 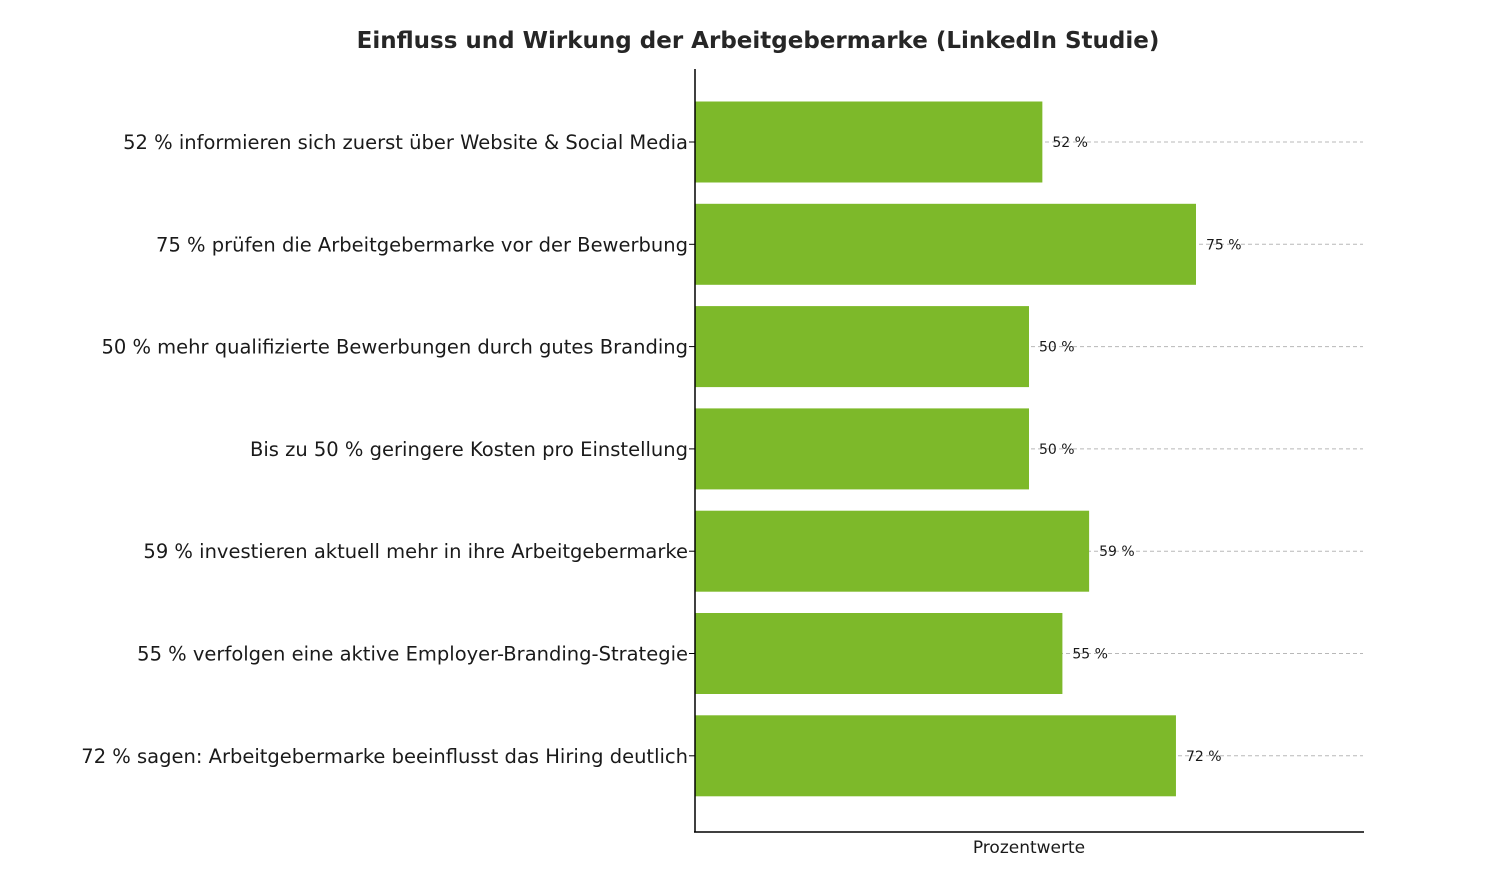 I want to click on value-label: 72 %, so click(x=1204, y=757).